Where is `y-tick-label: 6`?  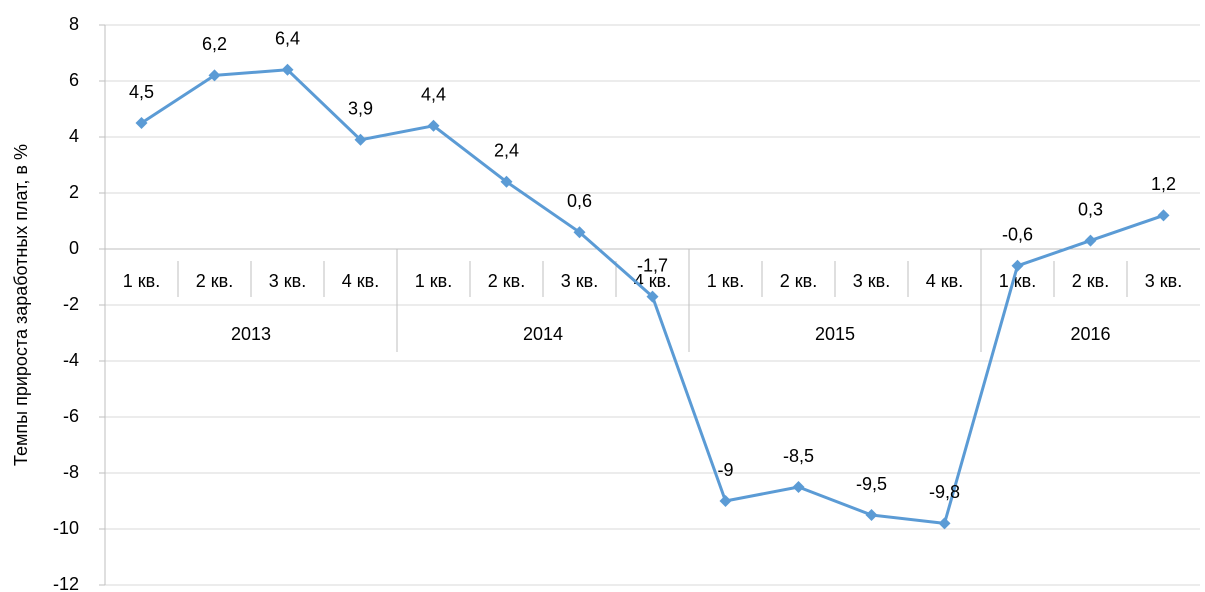
y-tick-label: 6 is located at coordinates (74, 80).